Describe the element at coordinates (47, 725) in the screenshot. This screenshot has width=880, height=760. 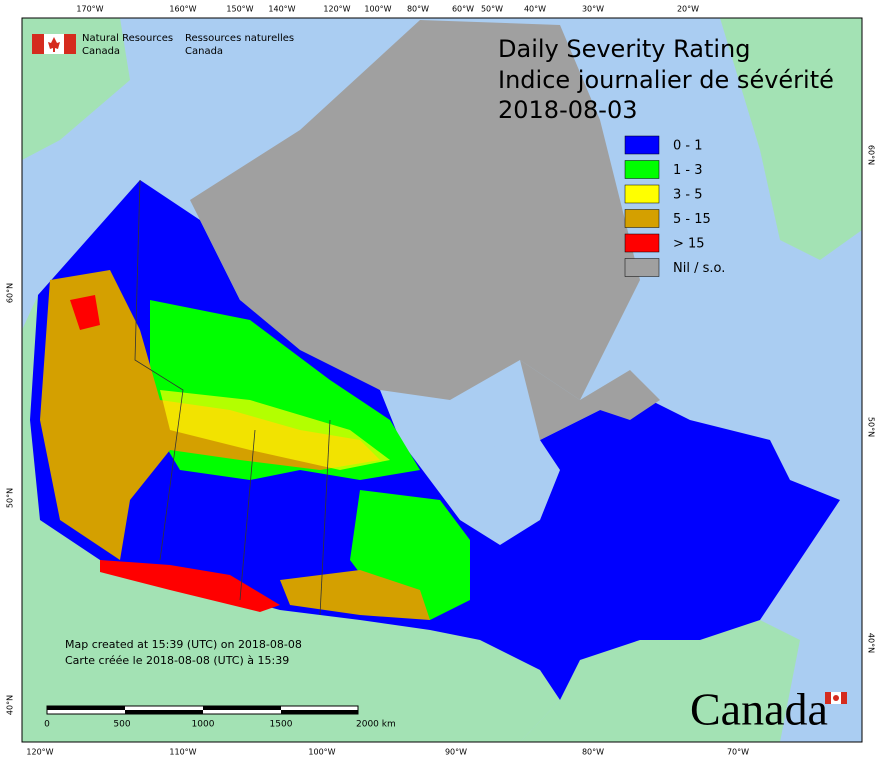
I see `scale-label: 0` at that location.